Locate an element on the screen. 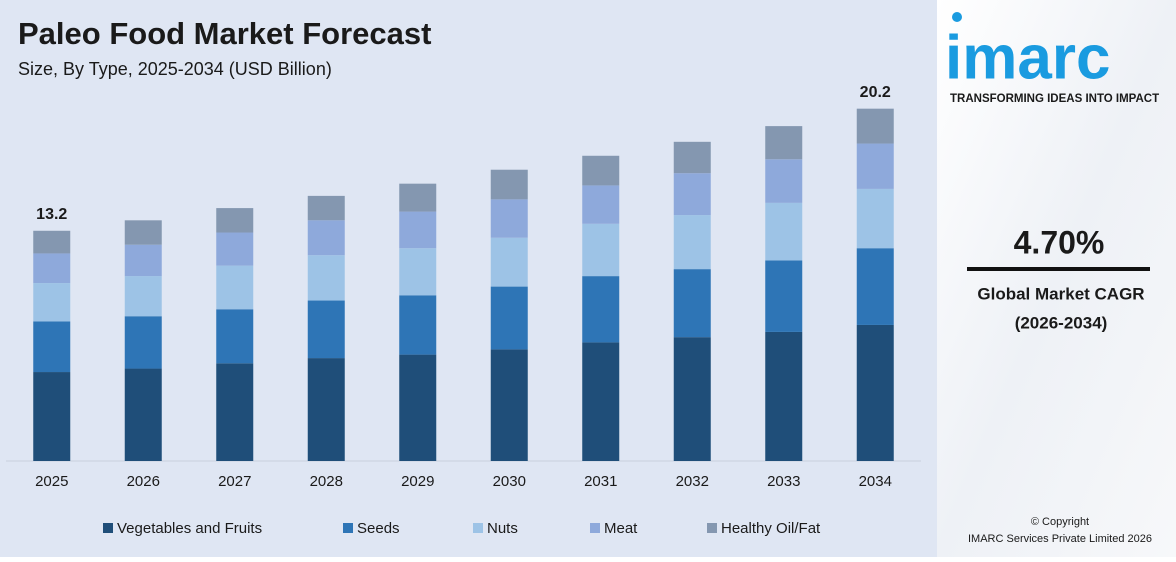  x-tick-label: 2027 is located at coordinates (234, 481).